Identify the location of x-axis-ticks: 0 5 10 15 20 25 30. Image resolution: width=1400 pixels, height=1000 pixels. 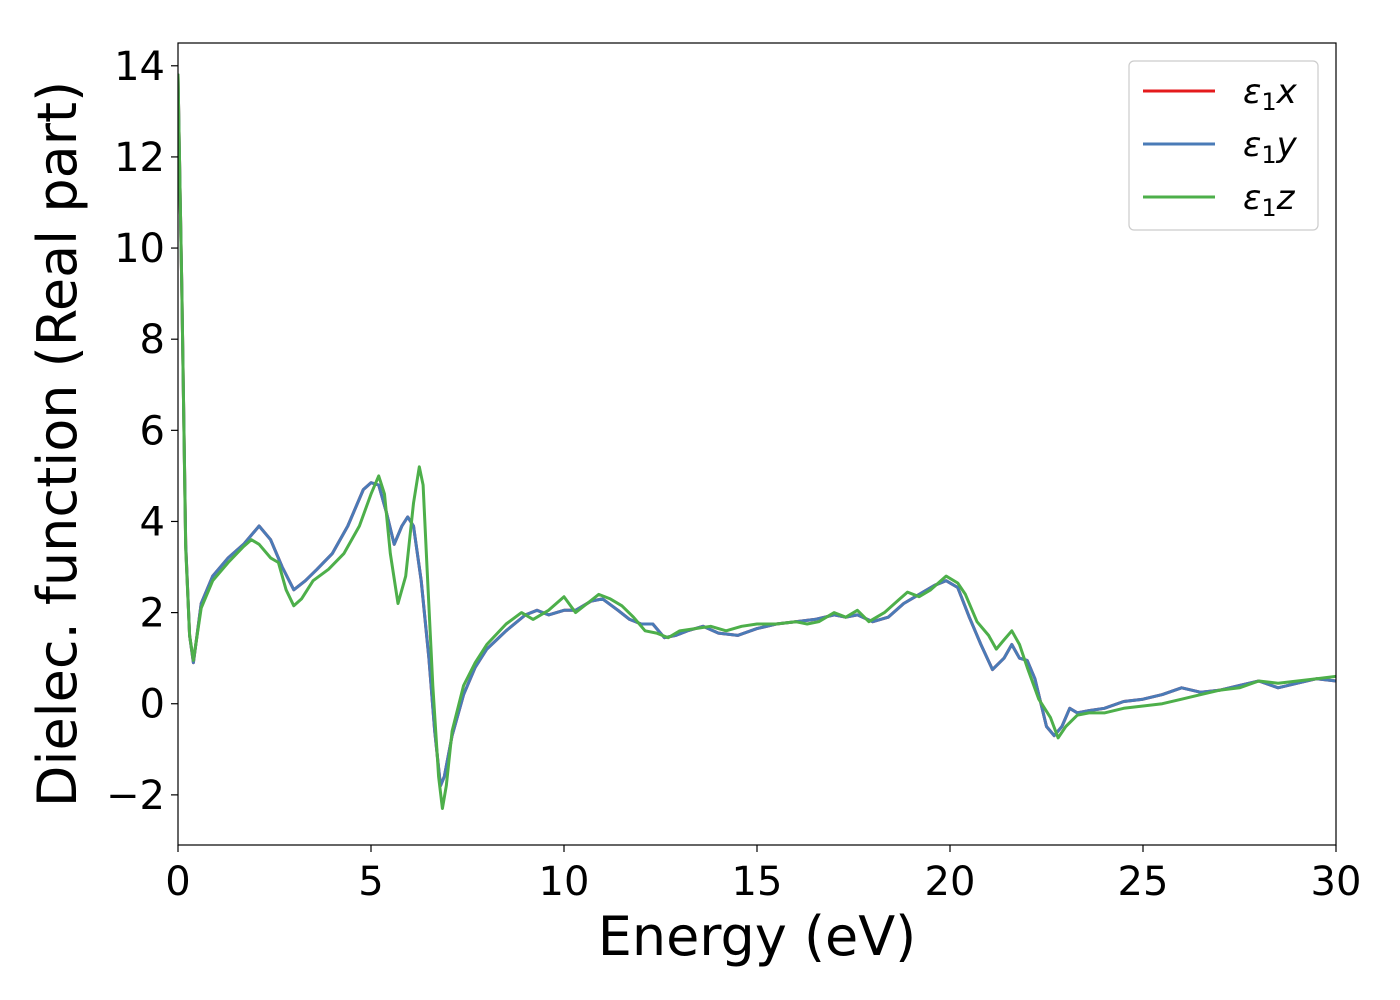
(763, 875).